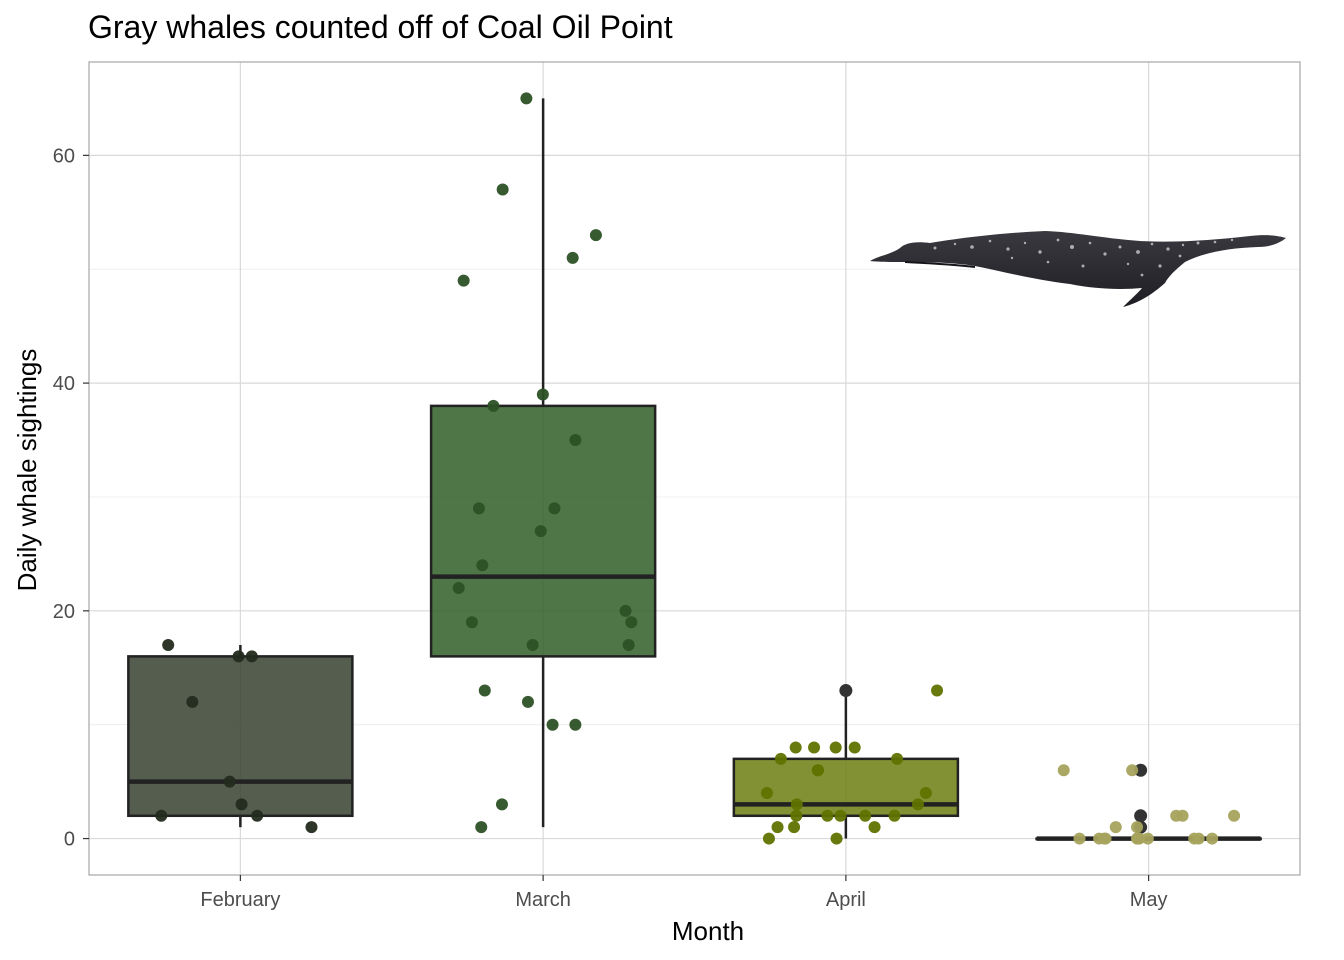  What do you see at coordinates (64, 612) in the screenshot?
I see `y-tick-label: 20` at bounding box center [64, 612].